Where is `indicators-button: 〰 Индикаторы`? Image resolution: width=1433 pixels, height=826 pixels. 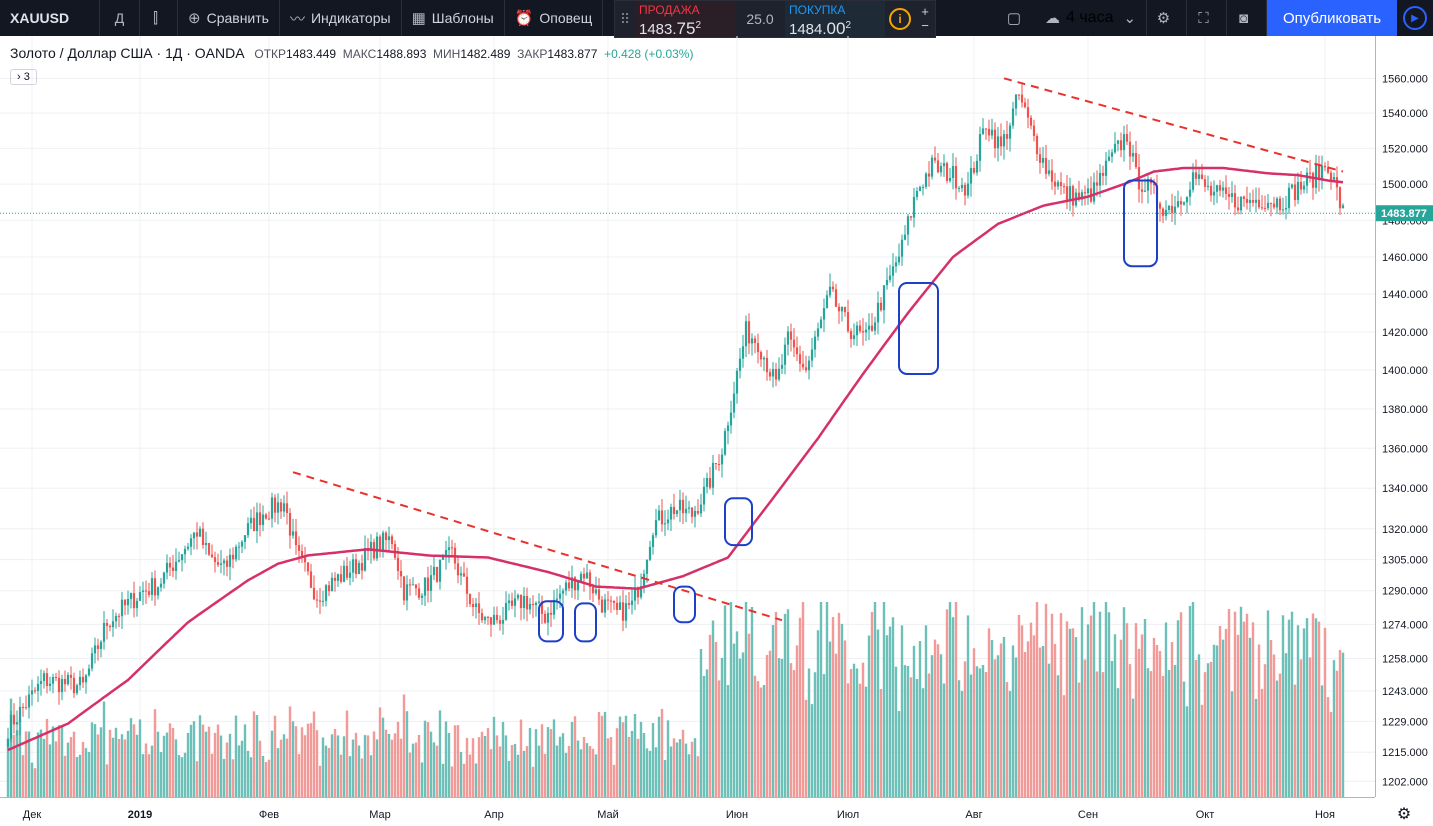 indicators-button: 〰 Индикаторы is located at coordinates (341, 18).